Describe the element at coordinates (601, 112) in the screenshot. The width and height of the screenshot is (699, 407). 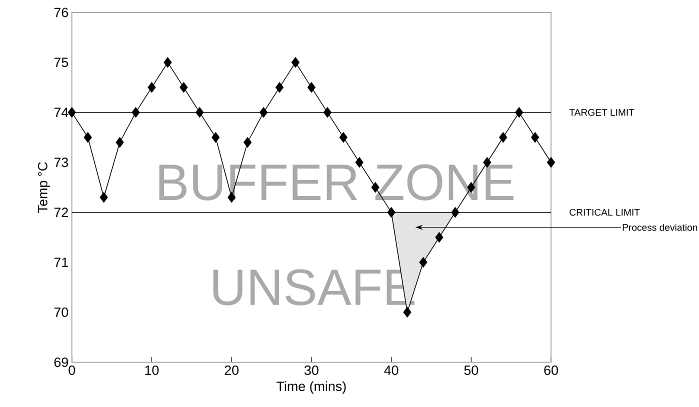
I see `ref-line-label: TARGET LIMIT` at that location.